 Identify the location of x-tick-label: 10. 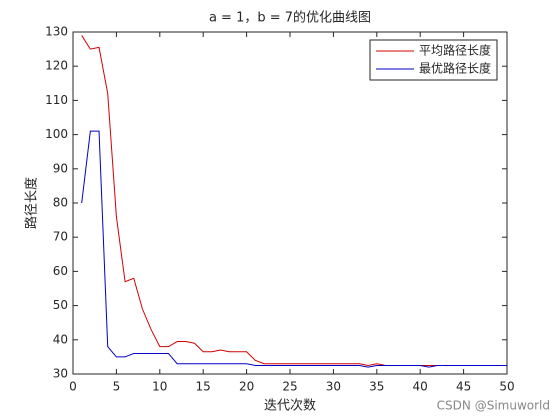
(159, 387).